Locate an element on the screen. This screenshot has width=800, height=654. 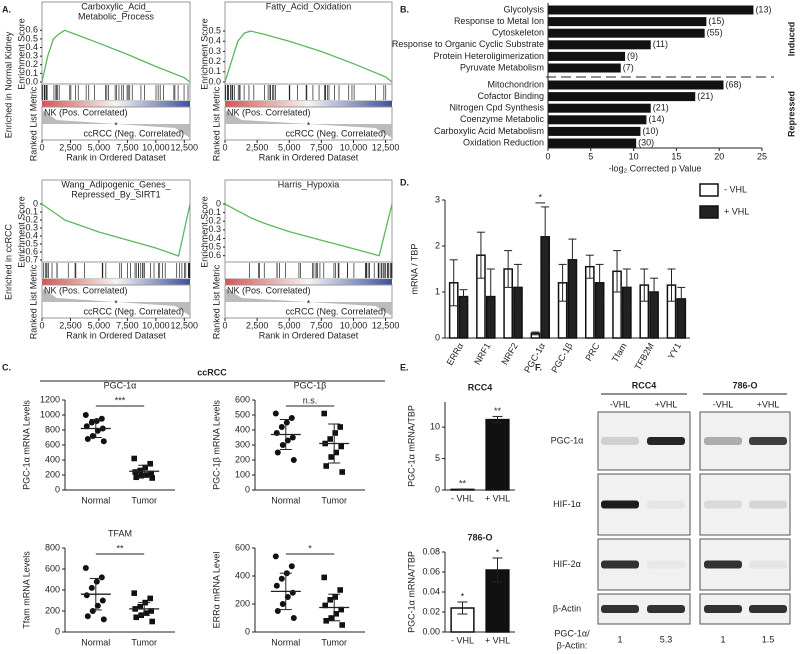
y-tick-label: 1200 is located at coordinates (50, 399).